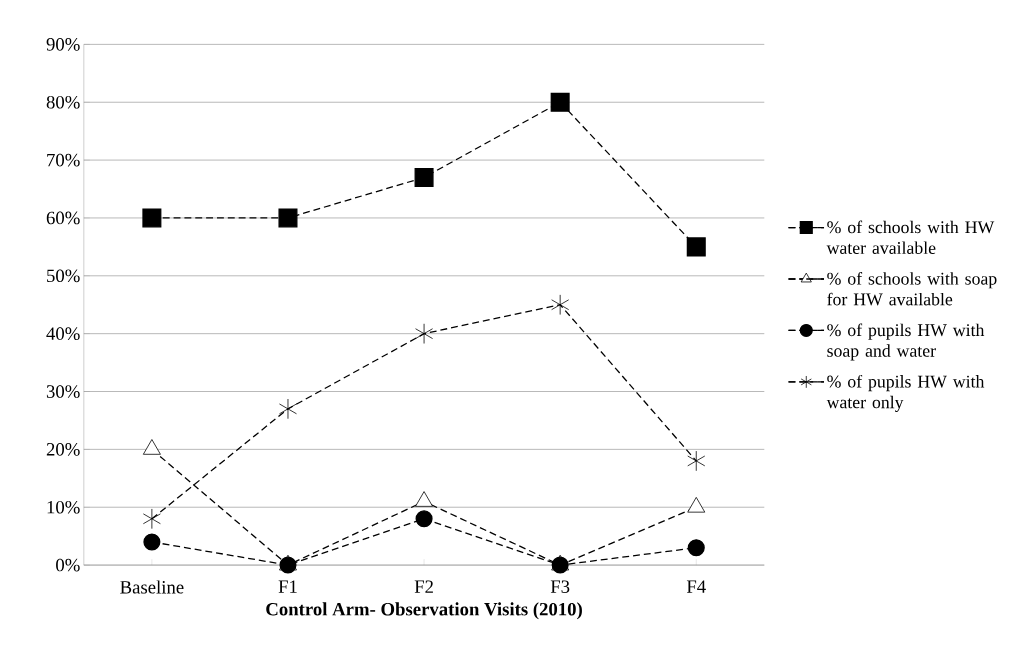 Image resolution: width=1014 pixels, height=649 pixels. Describe the element at coordinates (910, 237) in the screenshot. I see `legend-label: % of schools with HW water available` at that location.